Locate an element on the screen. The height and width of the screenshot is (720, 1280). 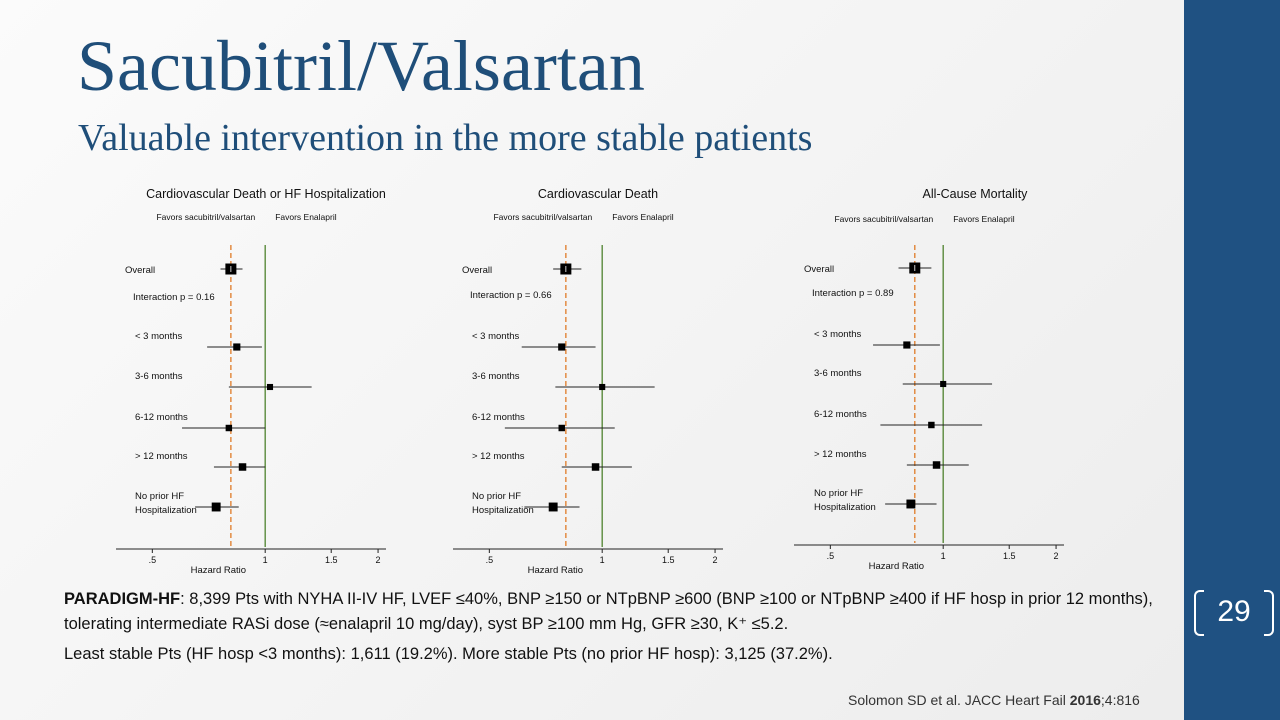
chart-title: Cardiovascular Death is located at coordinates (598, 194).